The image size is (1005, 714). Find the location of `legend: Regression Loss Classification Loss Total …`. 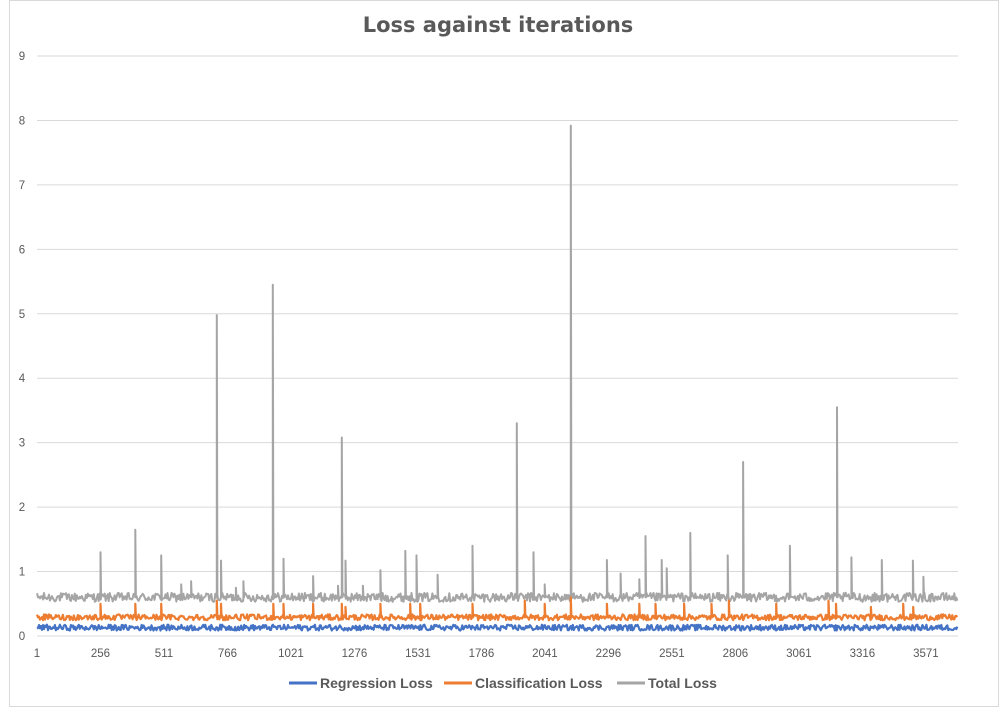

legend: Regression Loss Classification Loss Total … is located at coordinates (503, 683).